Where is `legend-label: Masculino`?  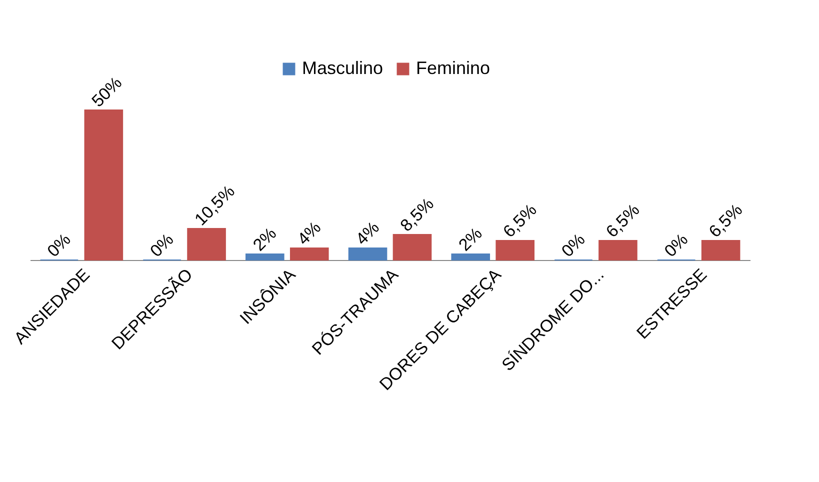 legend-label: Masculino is located at coordinates (343, 68).